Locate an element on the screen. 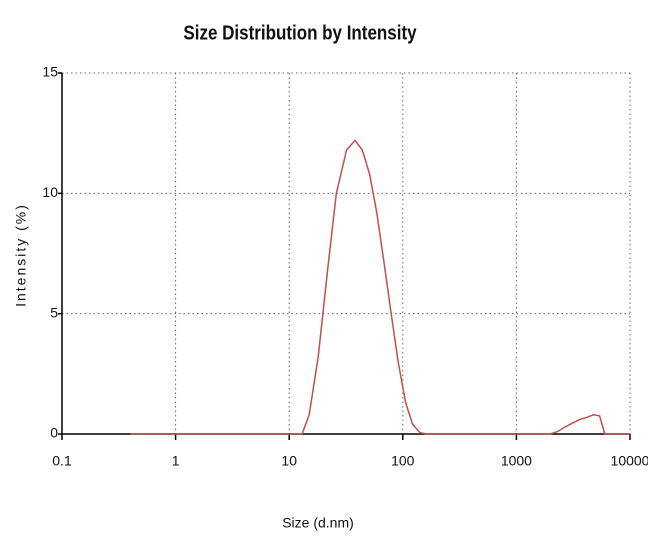 The height and width of the screenshot is (541, 648). x-tick-label: 1 is located at coordinates (176, 461).